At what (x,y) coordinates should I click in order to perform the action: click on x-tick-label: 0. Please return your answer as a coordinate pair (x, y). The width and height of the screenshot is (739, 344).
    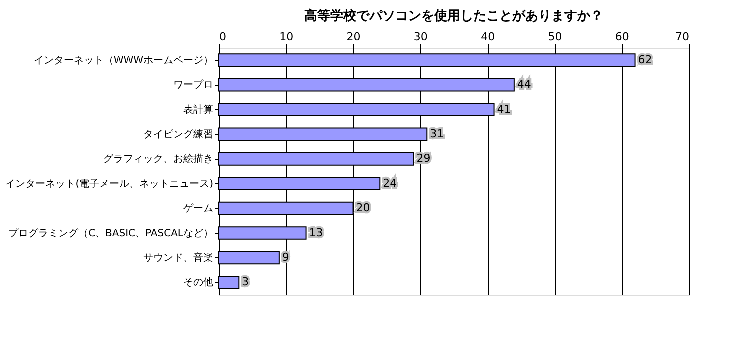
    Looking at the image, I should click on (223, 37).